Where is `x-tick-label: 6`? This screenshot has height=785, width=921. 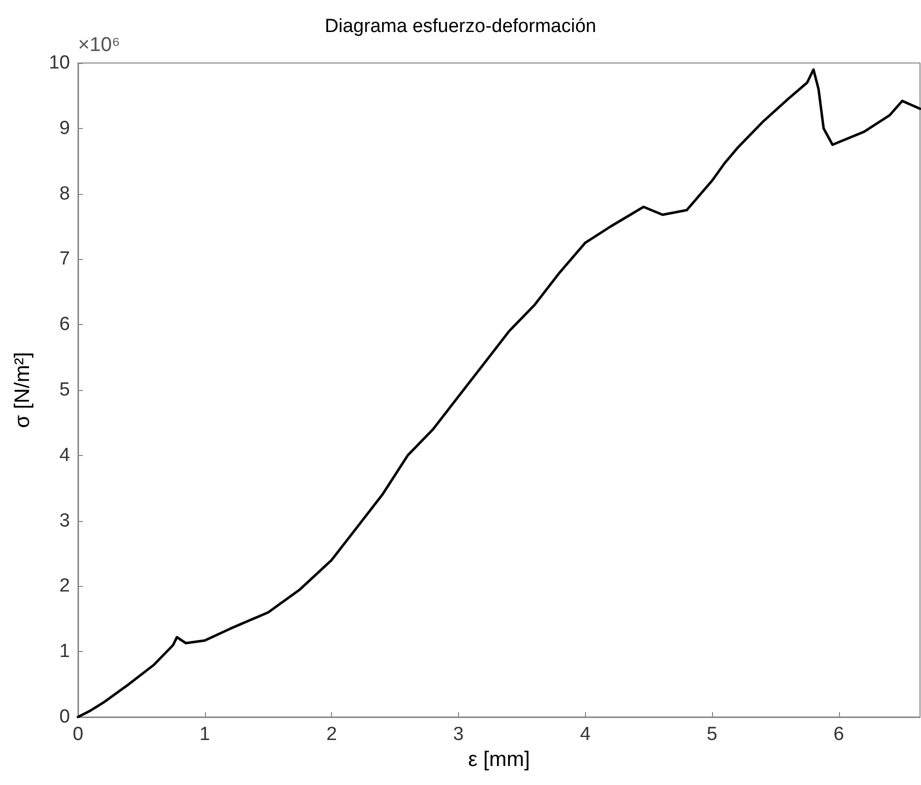 x-tick-label: 6 is located at coordinates (839, 734).